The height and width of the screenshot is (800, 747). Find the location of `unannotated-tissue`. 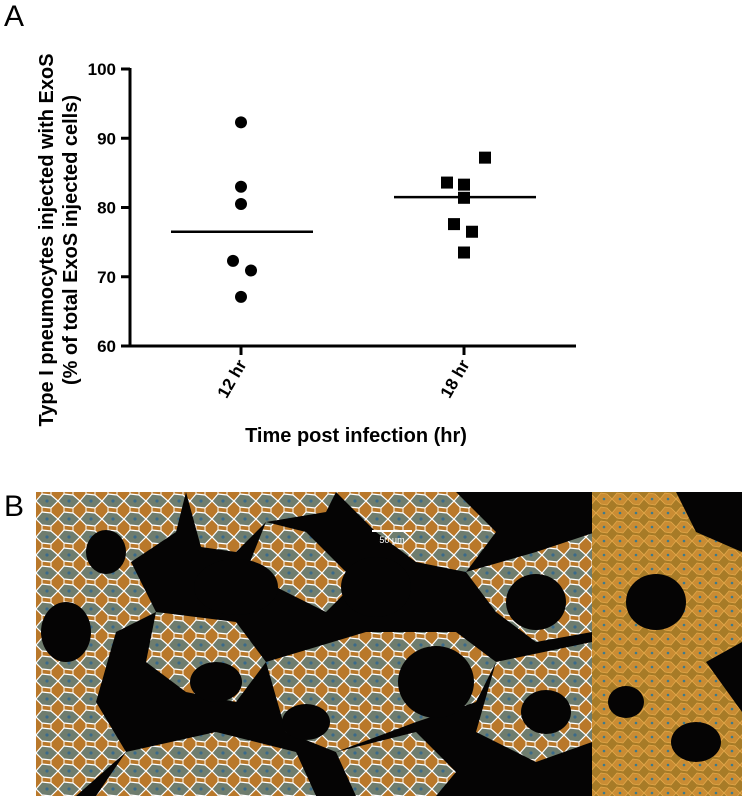

unannotated-tissue is located at coordinates (667, 644).